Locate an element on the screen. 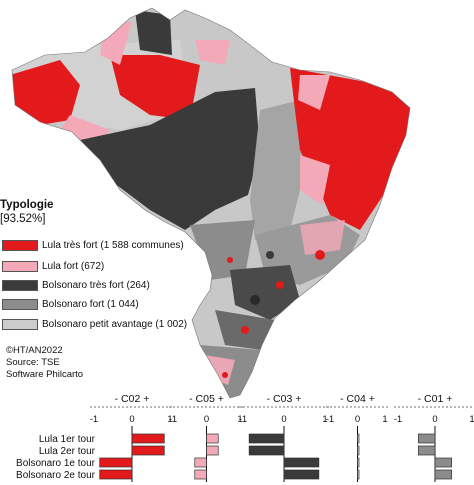  category-label: Lula 1er tour is located at coordinates (67, 439).